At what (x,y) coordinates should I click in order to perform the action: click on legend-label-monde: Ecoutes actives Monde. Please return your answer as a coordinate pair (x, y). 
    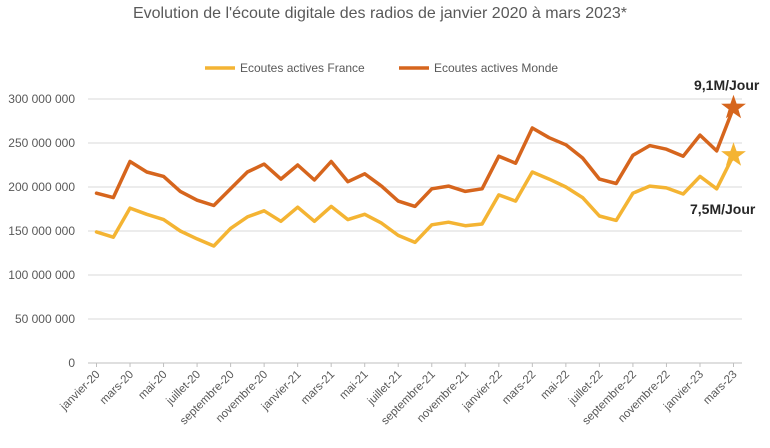
    Looking at the image, I should click on (496, 68).